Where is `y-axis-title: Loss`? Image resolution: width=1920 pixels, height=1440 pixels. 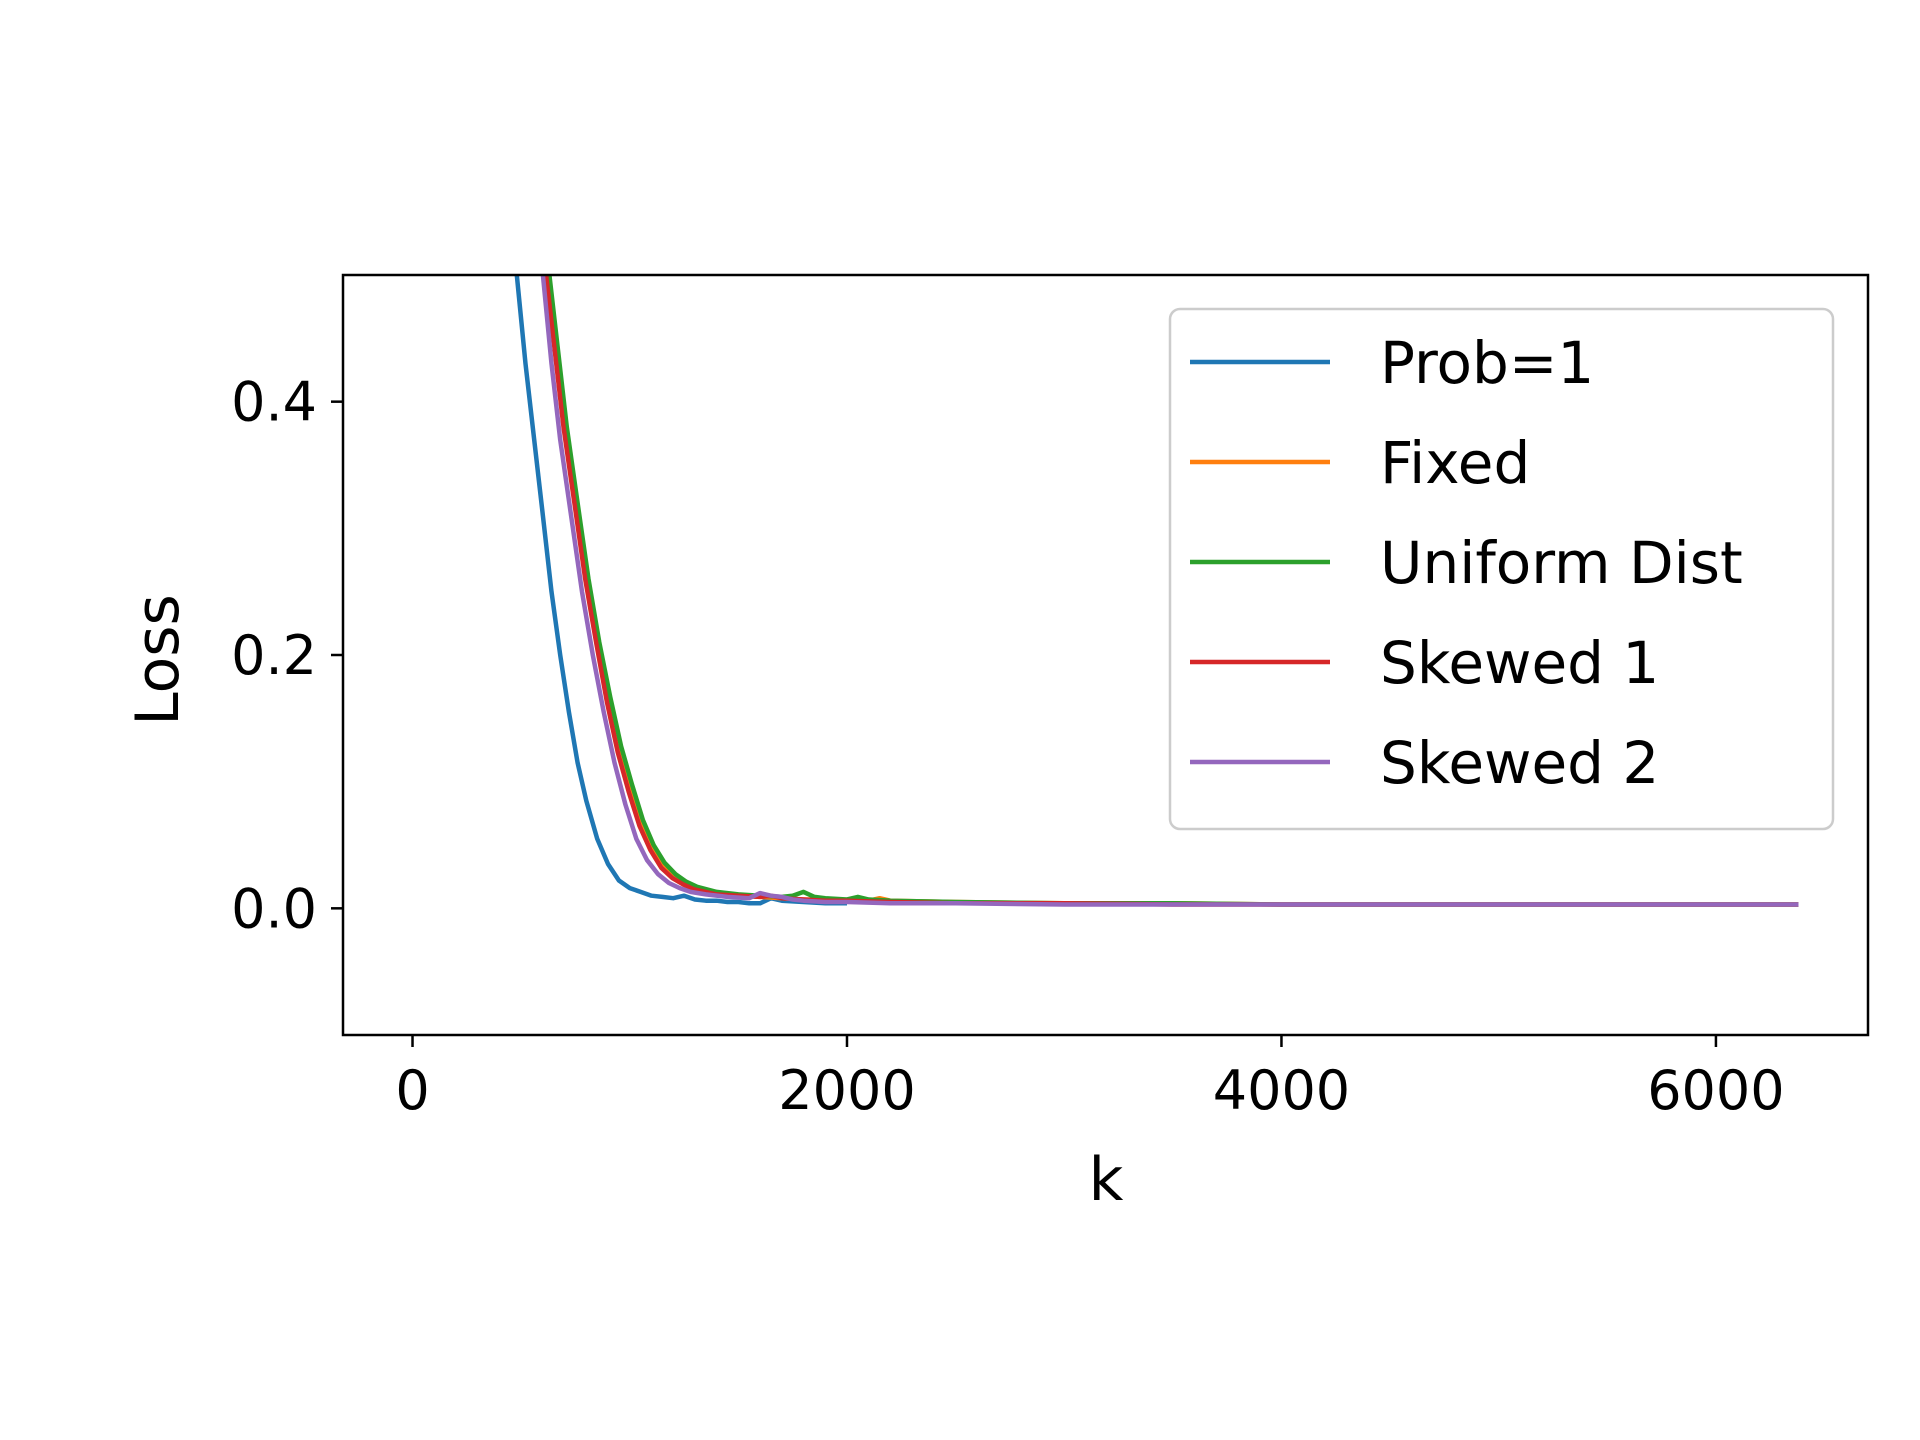 y-axis-title: Loss is located at coordinates (158, 660).